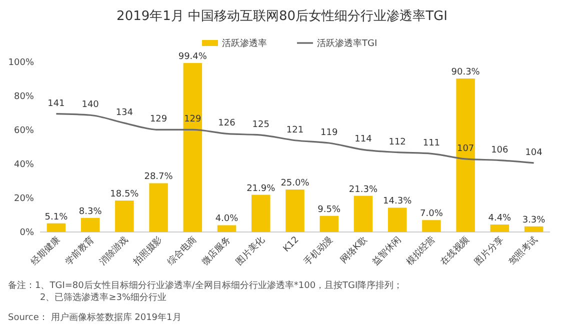  I want to click on x-tick-label: 学前教育, so click(79, 251).